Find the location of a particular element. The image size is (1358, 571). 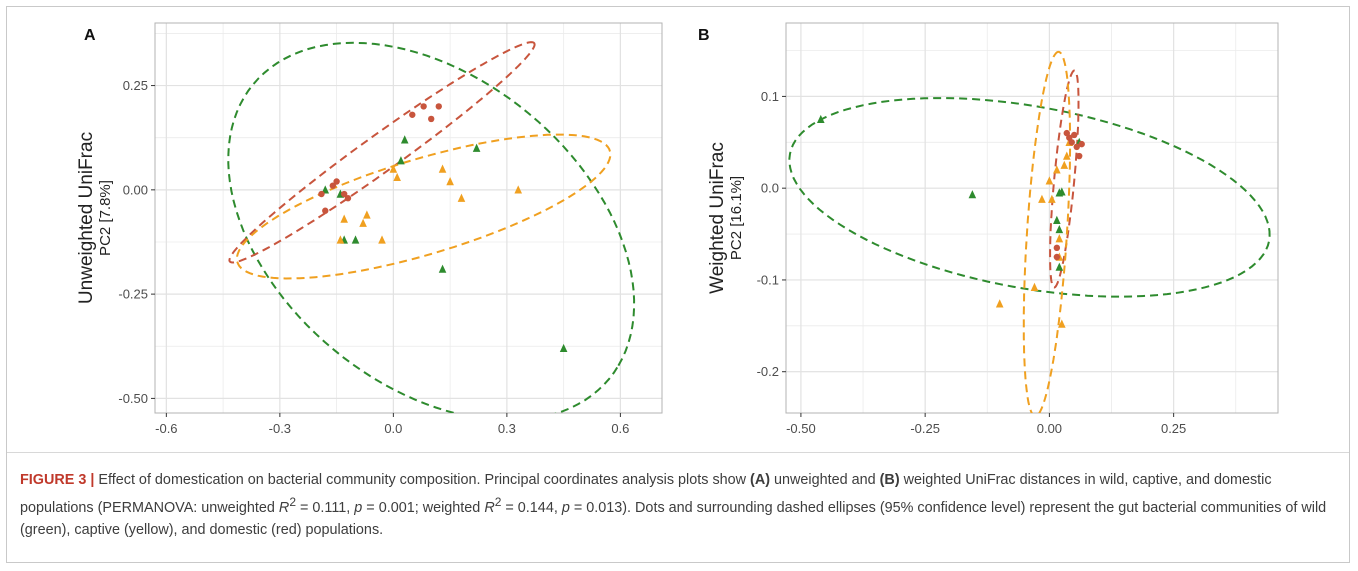

y-tick-label: -0.25 is located at coordinates (133, 294).